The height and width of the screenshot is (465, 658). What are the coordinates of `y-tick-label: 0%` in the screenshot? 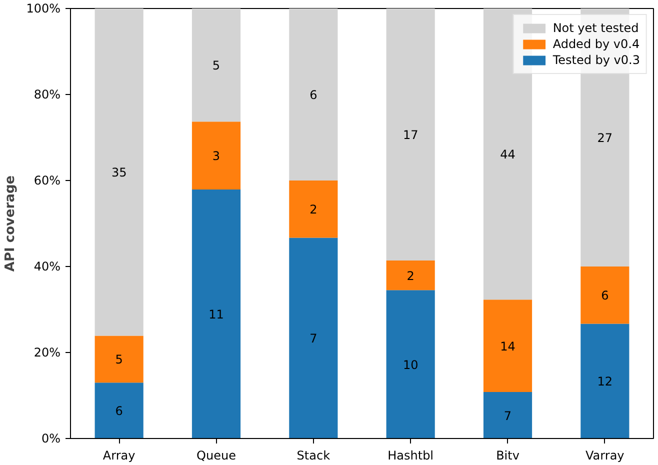 It's located at (51, 439).